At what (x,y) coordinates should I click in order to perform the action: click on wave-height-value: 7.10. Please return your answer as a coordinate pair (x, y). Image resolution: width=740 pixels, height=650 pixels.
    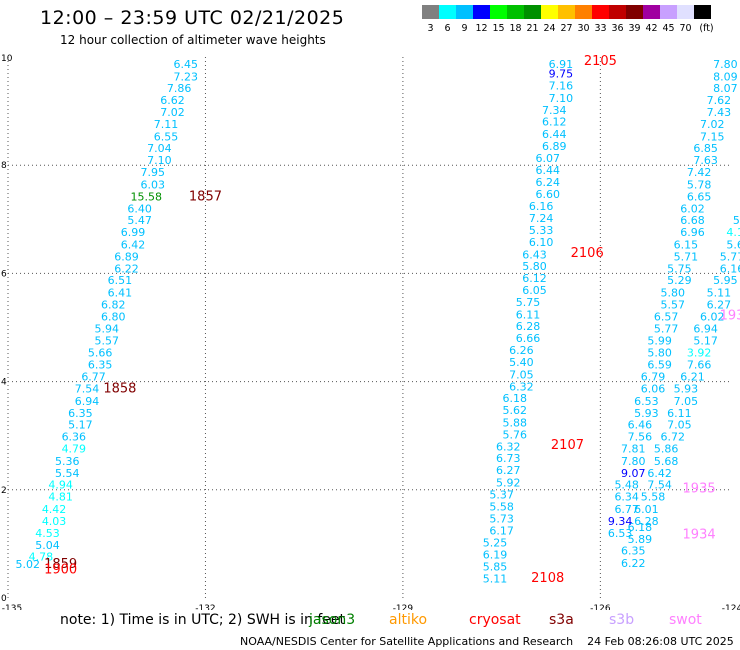
    Looking at the image, I should click on (159, 160).